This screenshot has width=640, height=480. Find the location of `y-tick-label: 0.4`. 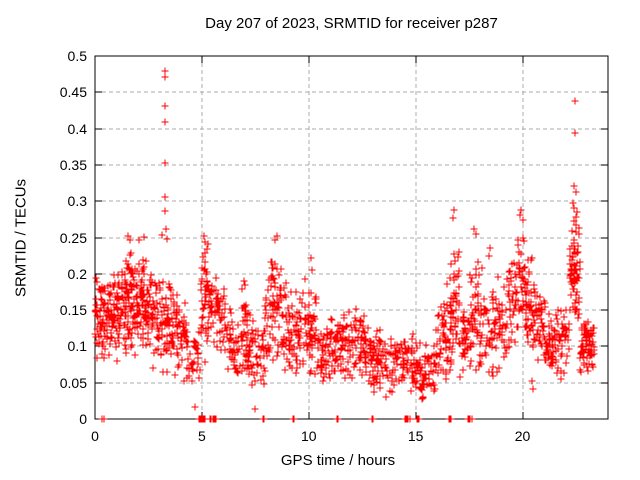

y-tick-label: 0.4 is located at coordinates (77, 128).